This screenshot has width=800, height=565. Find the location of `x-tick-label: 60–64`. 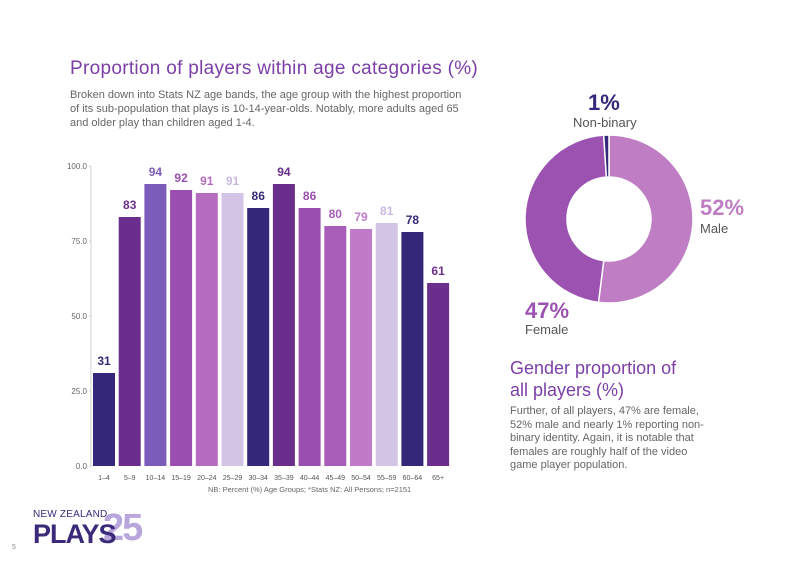

x-tick-label: 60–64 is located at coordinates (413, 478).